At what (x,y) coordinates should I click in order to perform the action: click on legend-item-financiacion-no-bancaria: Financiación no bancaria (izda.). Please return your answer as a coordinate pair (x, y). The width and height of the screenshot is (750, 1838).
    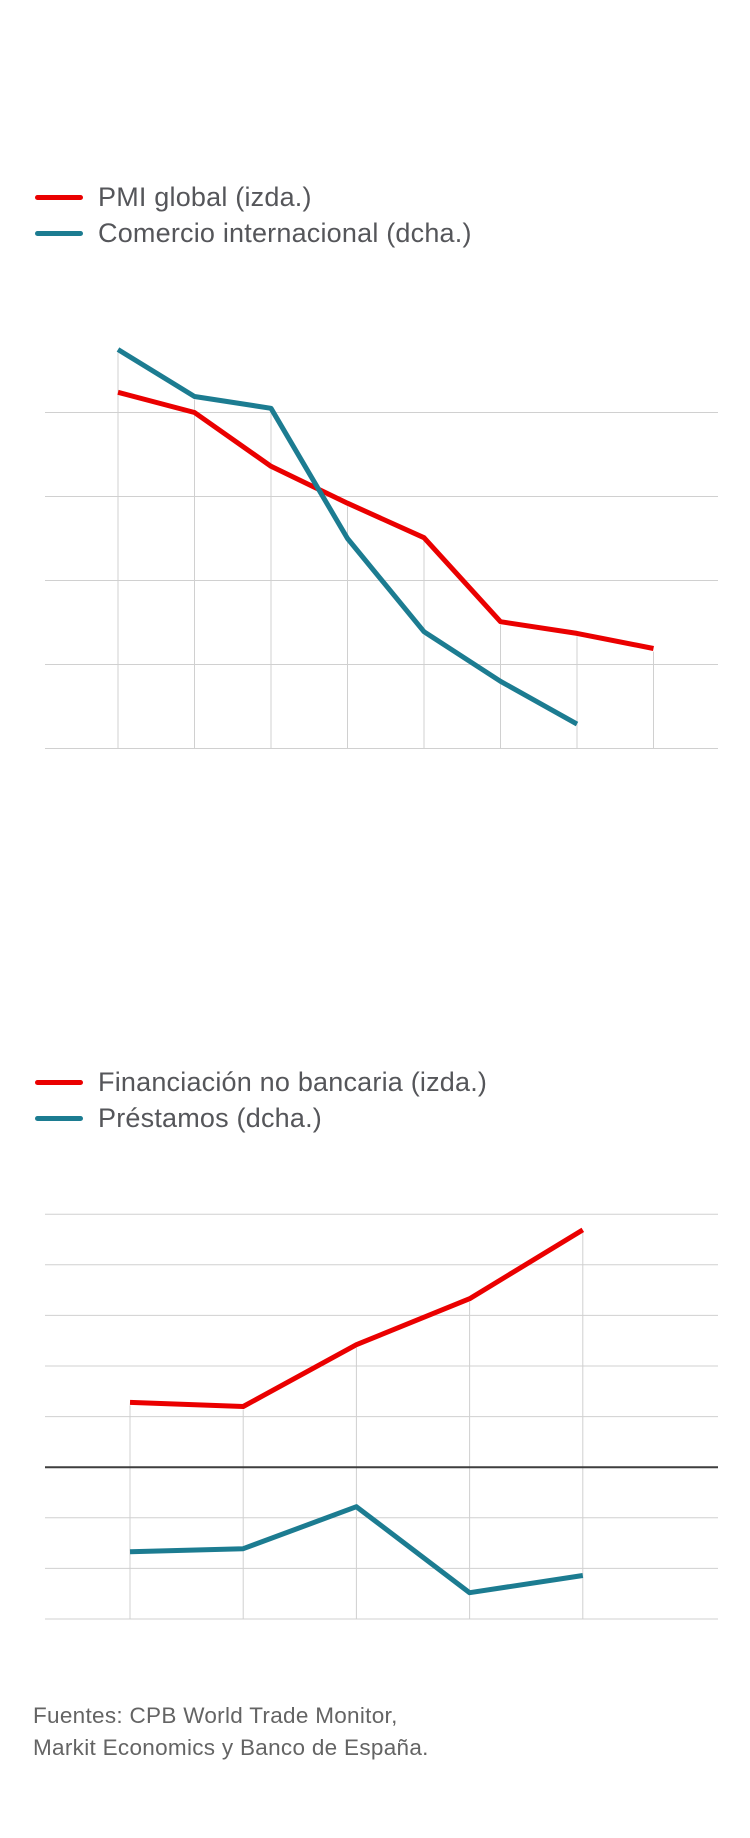
    Looking at the image, I should click on (261, 1082).